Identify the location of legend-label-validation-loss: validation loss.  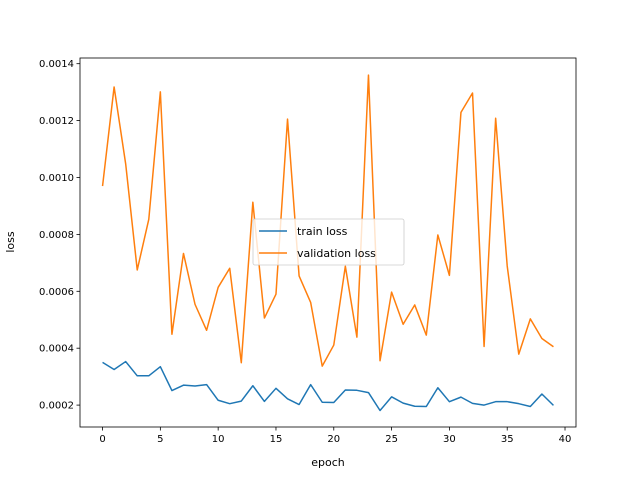
(336, 253).